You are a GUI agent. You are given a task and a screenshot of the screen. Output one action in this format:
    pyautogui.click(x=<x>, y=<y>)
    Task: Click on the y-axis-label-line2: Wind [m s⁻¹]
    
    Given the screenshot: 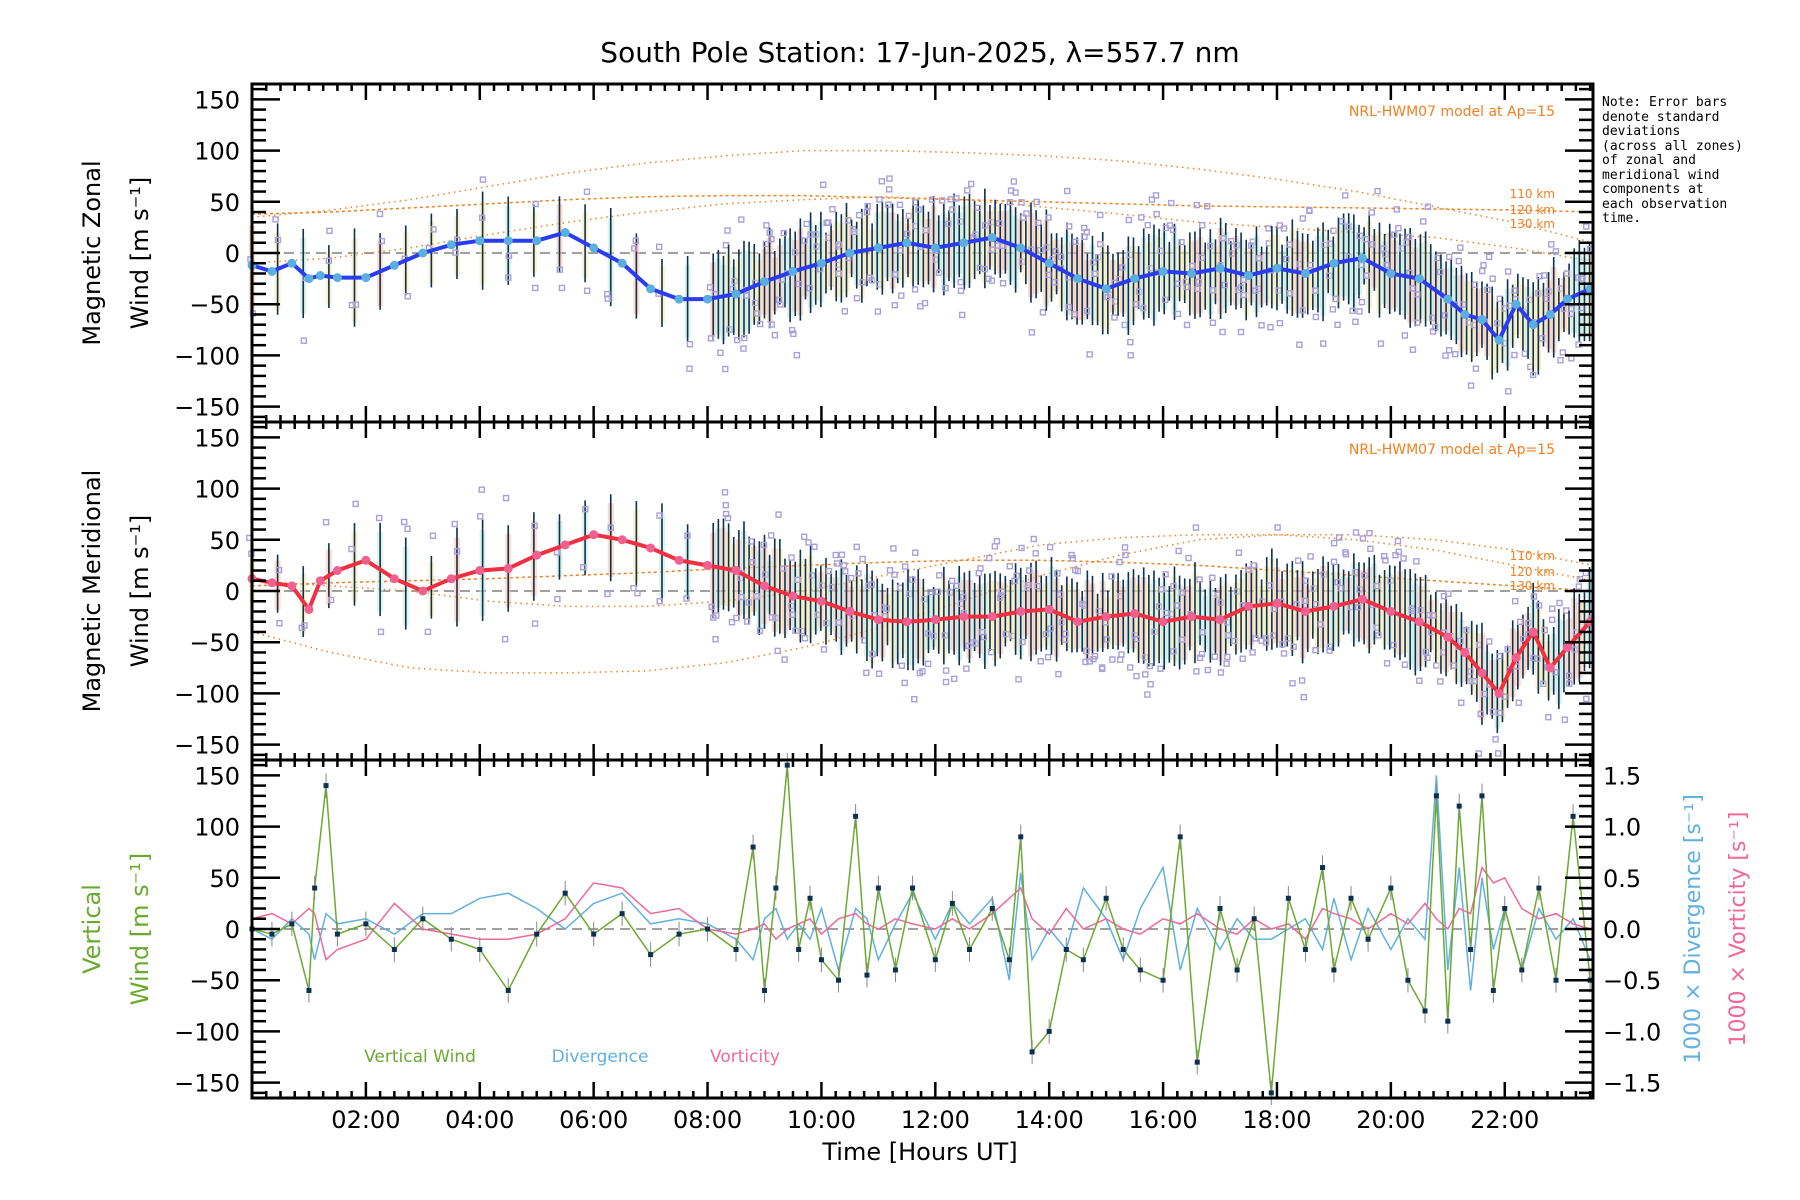 What is the action you would take?
    pyautogui.click(x=140, y=253)
    